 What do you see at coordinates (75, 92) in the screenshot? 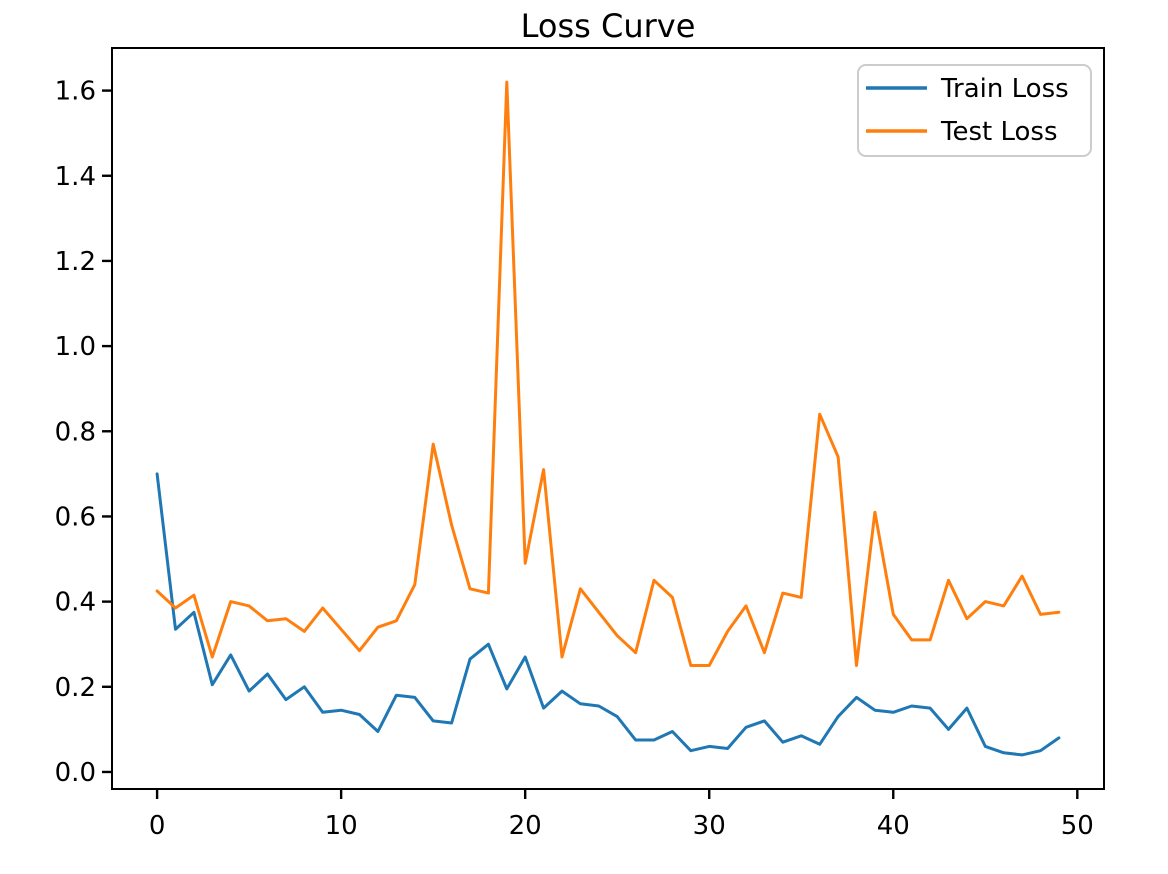
I see `y-tick-label: 1.6` at bounding box center [75, 92].